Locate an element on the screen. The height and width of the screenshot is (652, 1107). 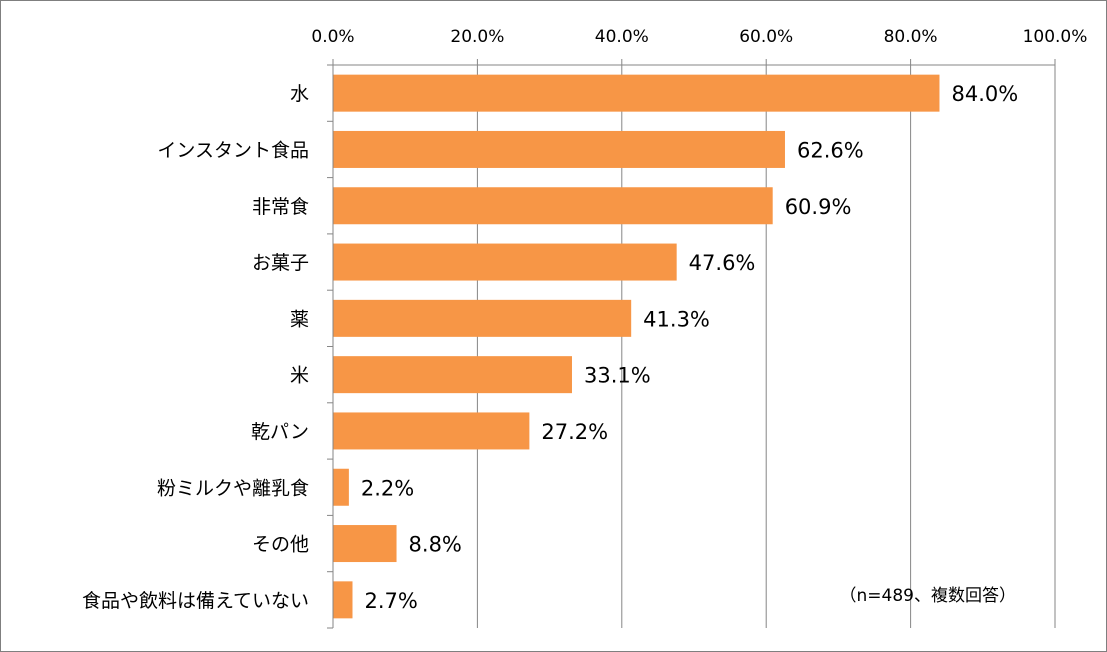
category-label: お菓子 is located at coordinates (280, 263).